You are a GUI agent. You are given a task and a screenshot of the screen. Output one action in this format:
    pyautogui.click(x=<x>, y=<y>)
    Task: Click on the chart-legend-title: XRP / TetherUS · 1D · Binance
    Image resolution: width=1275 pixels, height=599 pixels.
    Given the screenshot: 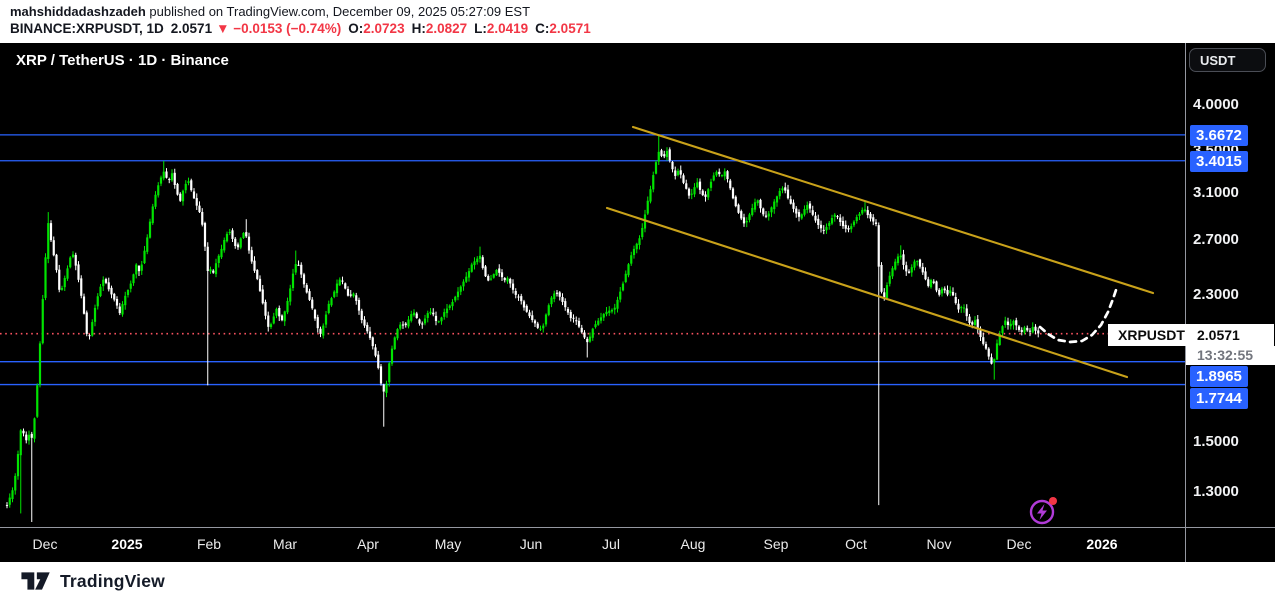 What is the action you would take?
    pyautogui.click(x=122, y=60)
    